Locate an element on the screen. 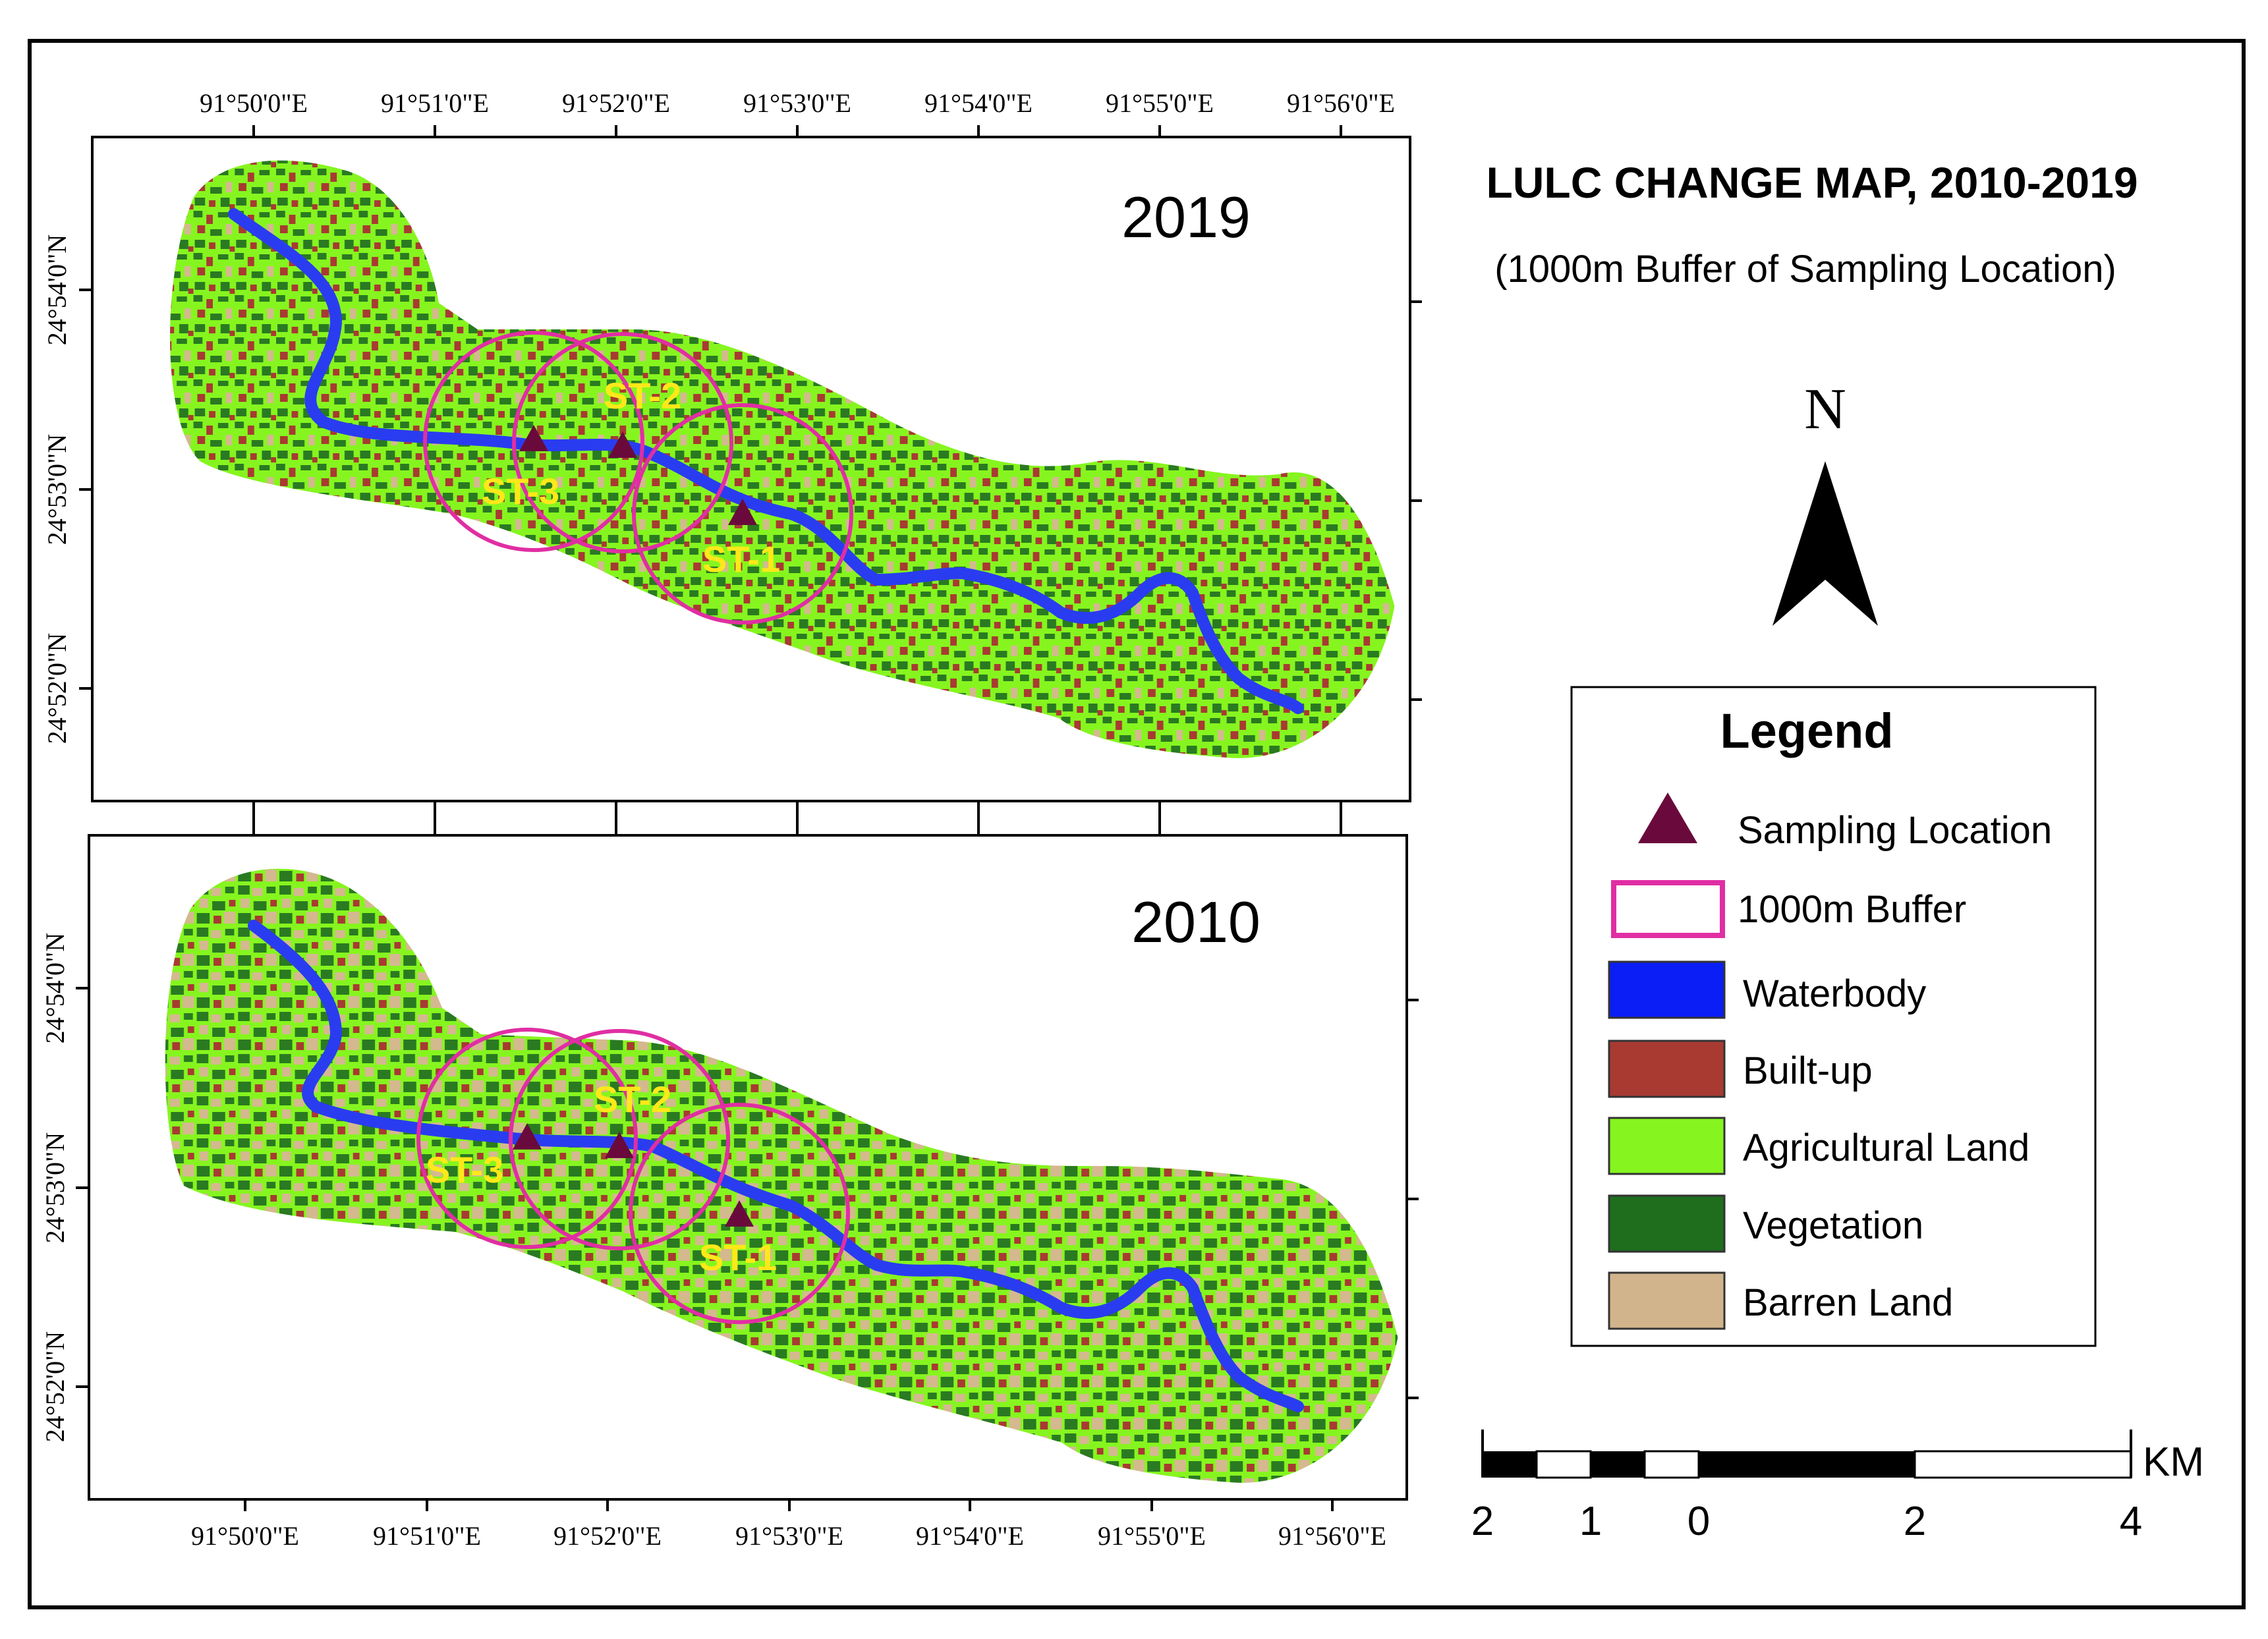 The image size is (2268, 1639). north-label: N is located at coordinates (1825, 409).